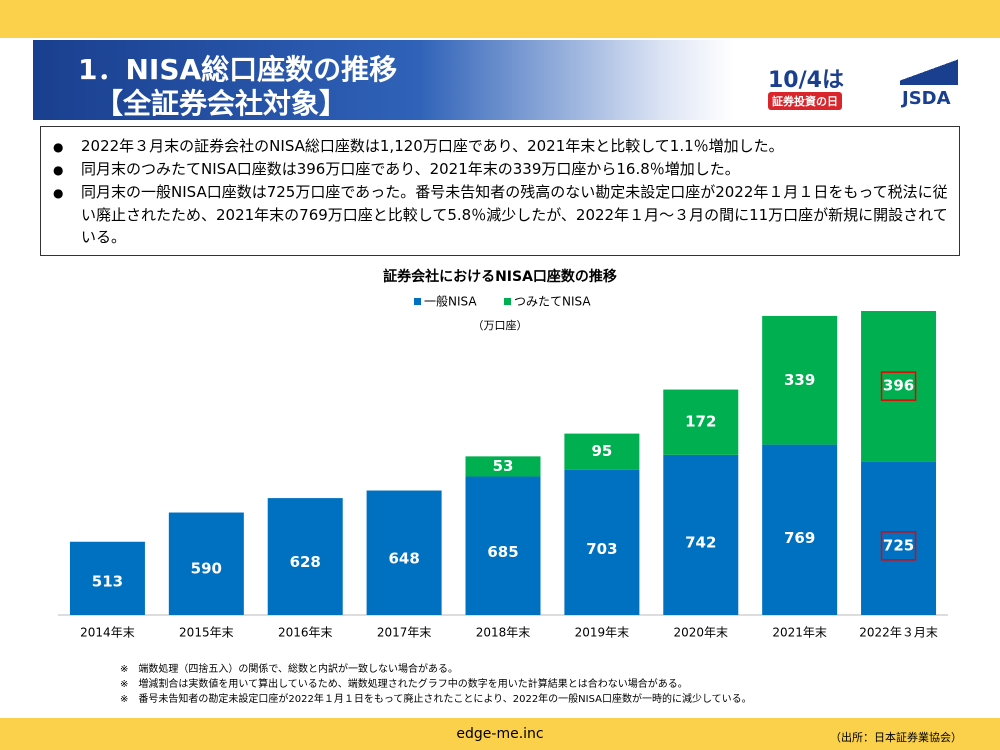 This screenshot has width=1000, height=750. I want to click on x-tick-label: 2015年末, so click(206, 633).